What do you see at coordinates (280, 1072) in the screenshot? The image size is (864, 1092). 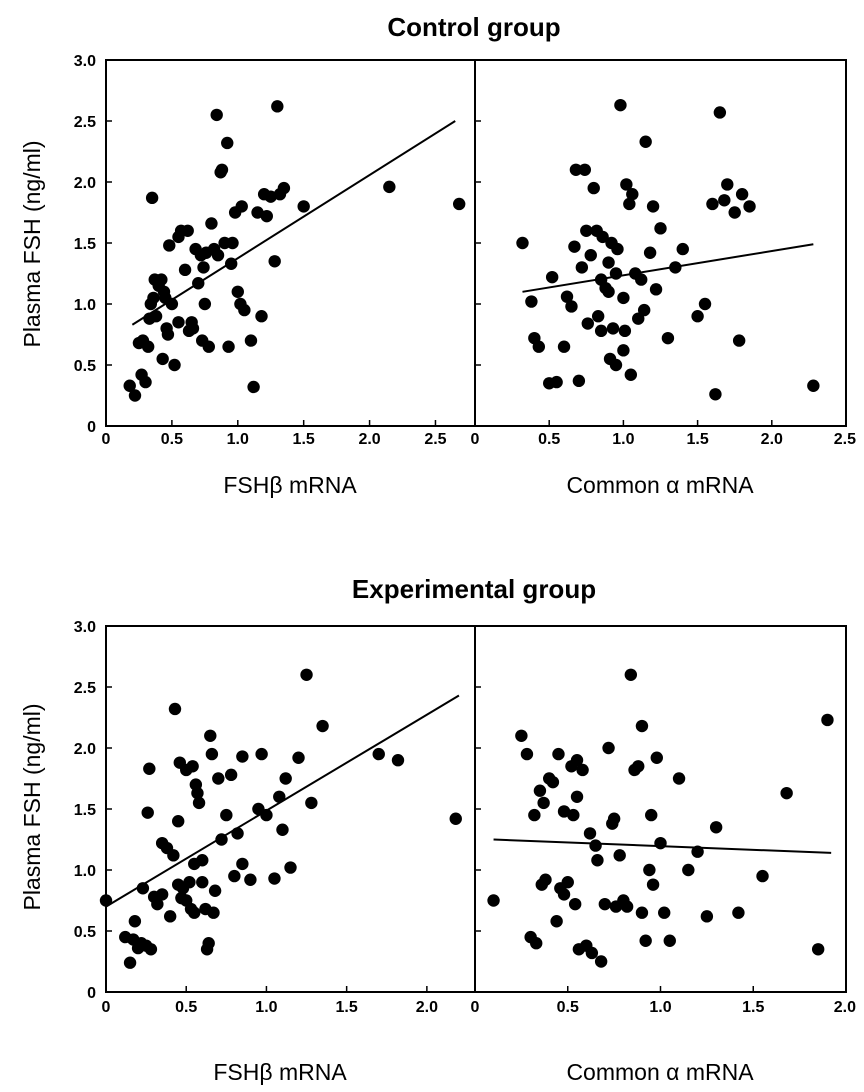 I see `experimental-left-x-axis-label: FSHβ mRNA` at bounding box center [280, 1072].